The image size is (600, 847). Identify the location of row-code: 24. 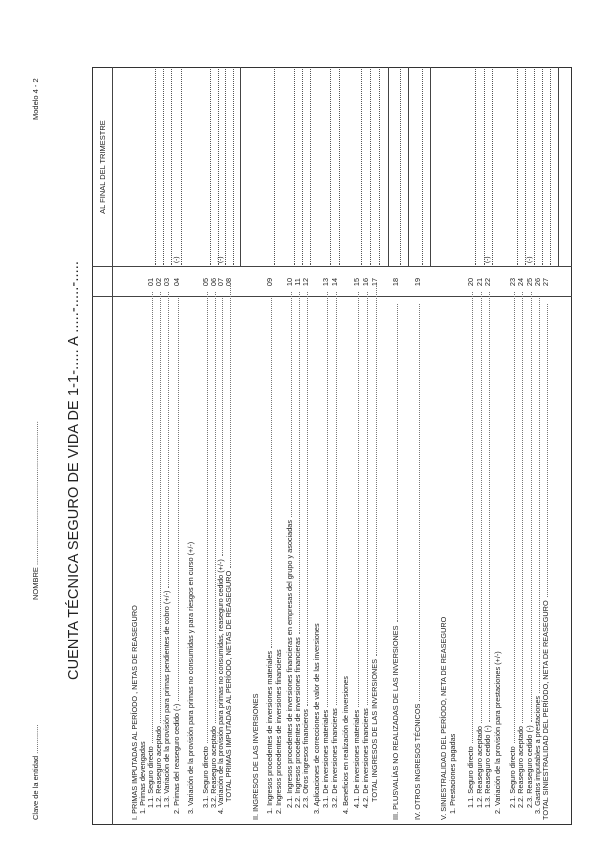
(520, 282).